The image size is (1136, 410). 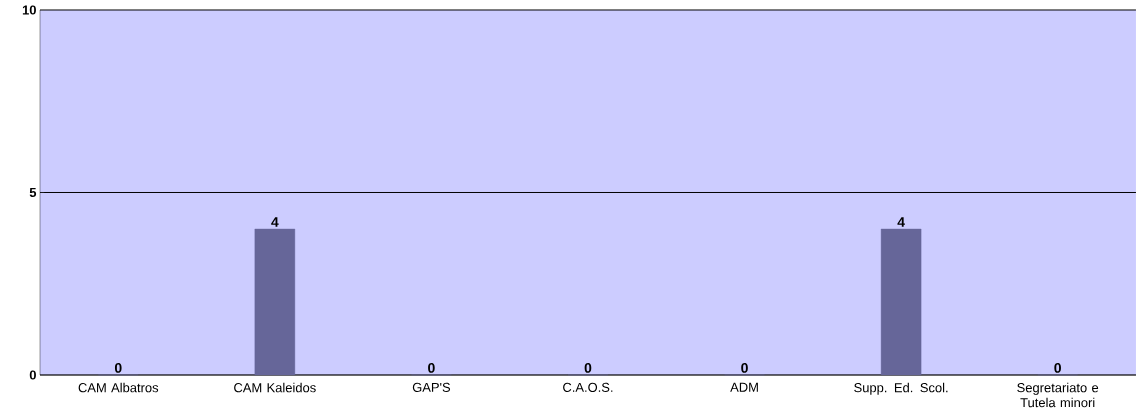 I want to click on x-tick-label: ADM, so click(x=744, y=387).